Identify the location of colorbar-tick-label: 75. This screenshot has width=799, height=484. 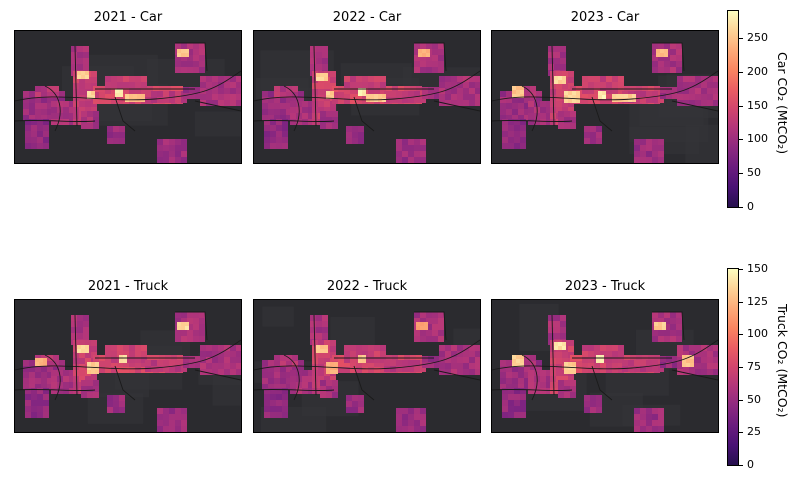
(754, 366).